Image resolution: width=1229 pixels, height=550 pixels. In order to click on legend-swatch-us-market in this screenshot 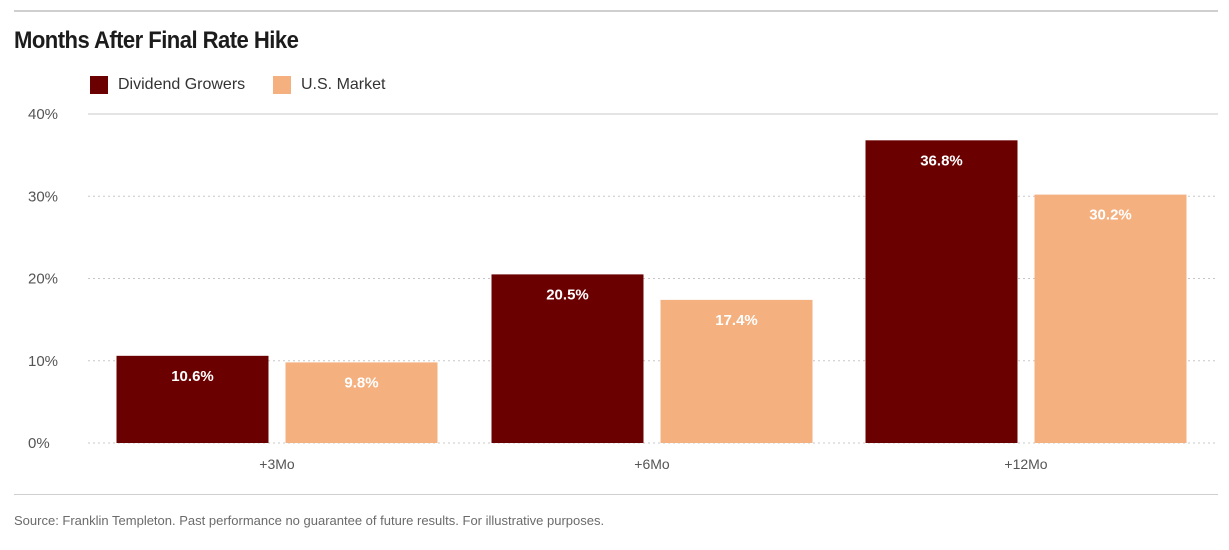, I will do `click(282, 85)`.